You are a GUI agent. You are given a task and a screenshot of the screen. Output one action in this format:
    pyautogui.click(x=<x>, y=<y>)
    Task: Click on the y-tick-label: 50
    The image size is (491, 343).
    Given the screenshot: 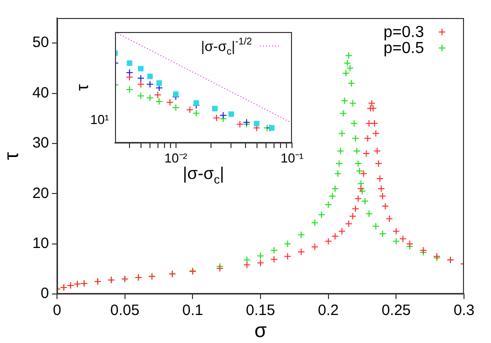 What is the action you would take?
    pyautogui.click(x=40, y=43)
    